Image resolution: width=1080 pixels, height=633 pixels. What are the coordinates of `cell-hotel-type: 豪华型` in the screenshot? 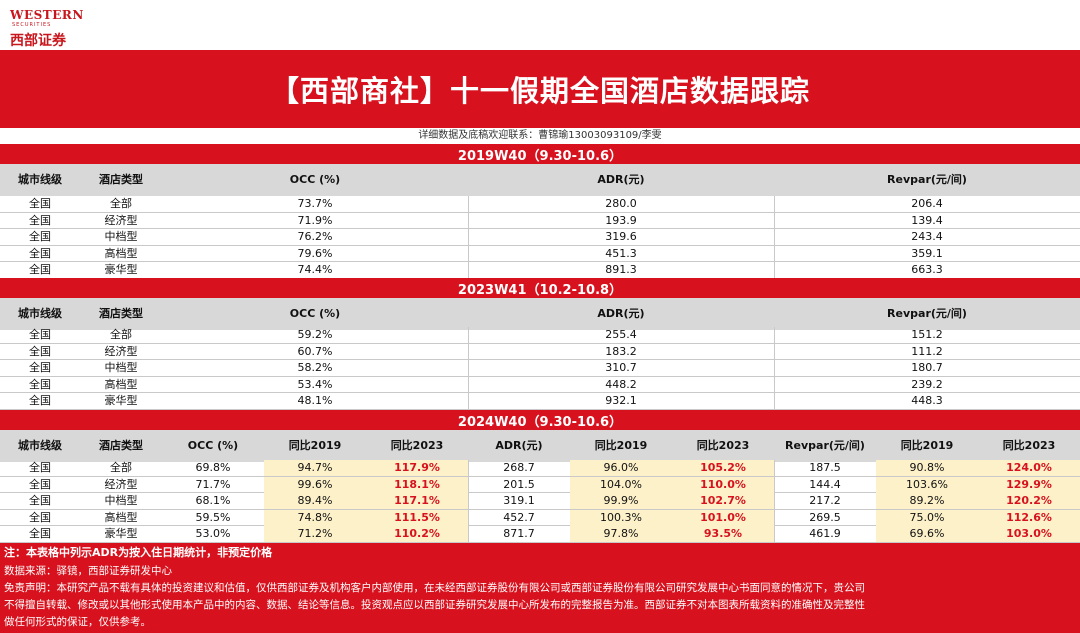 It's located at (121, 533).